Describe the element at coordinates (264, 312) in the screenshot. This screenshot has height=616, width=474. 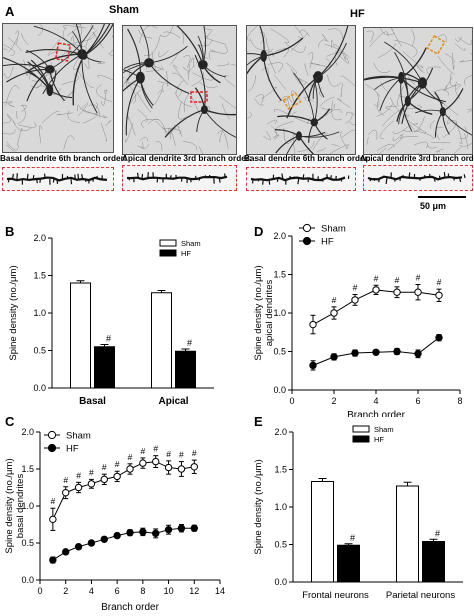
I see `y-axis-label: Spine density (no./μm)apical dendrites` at that location.